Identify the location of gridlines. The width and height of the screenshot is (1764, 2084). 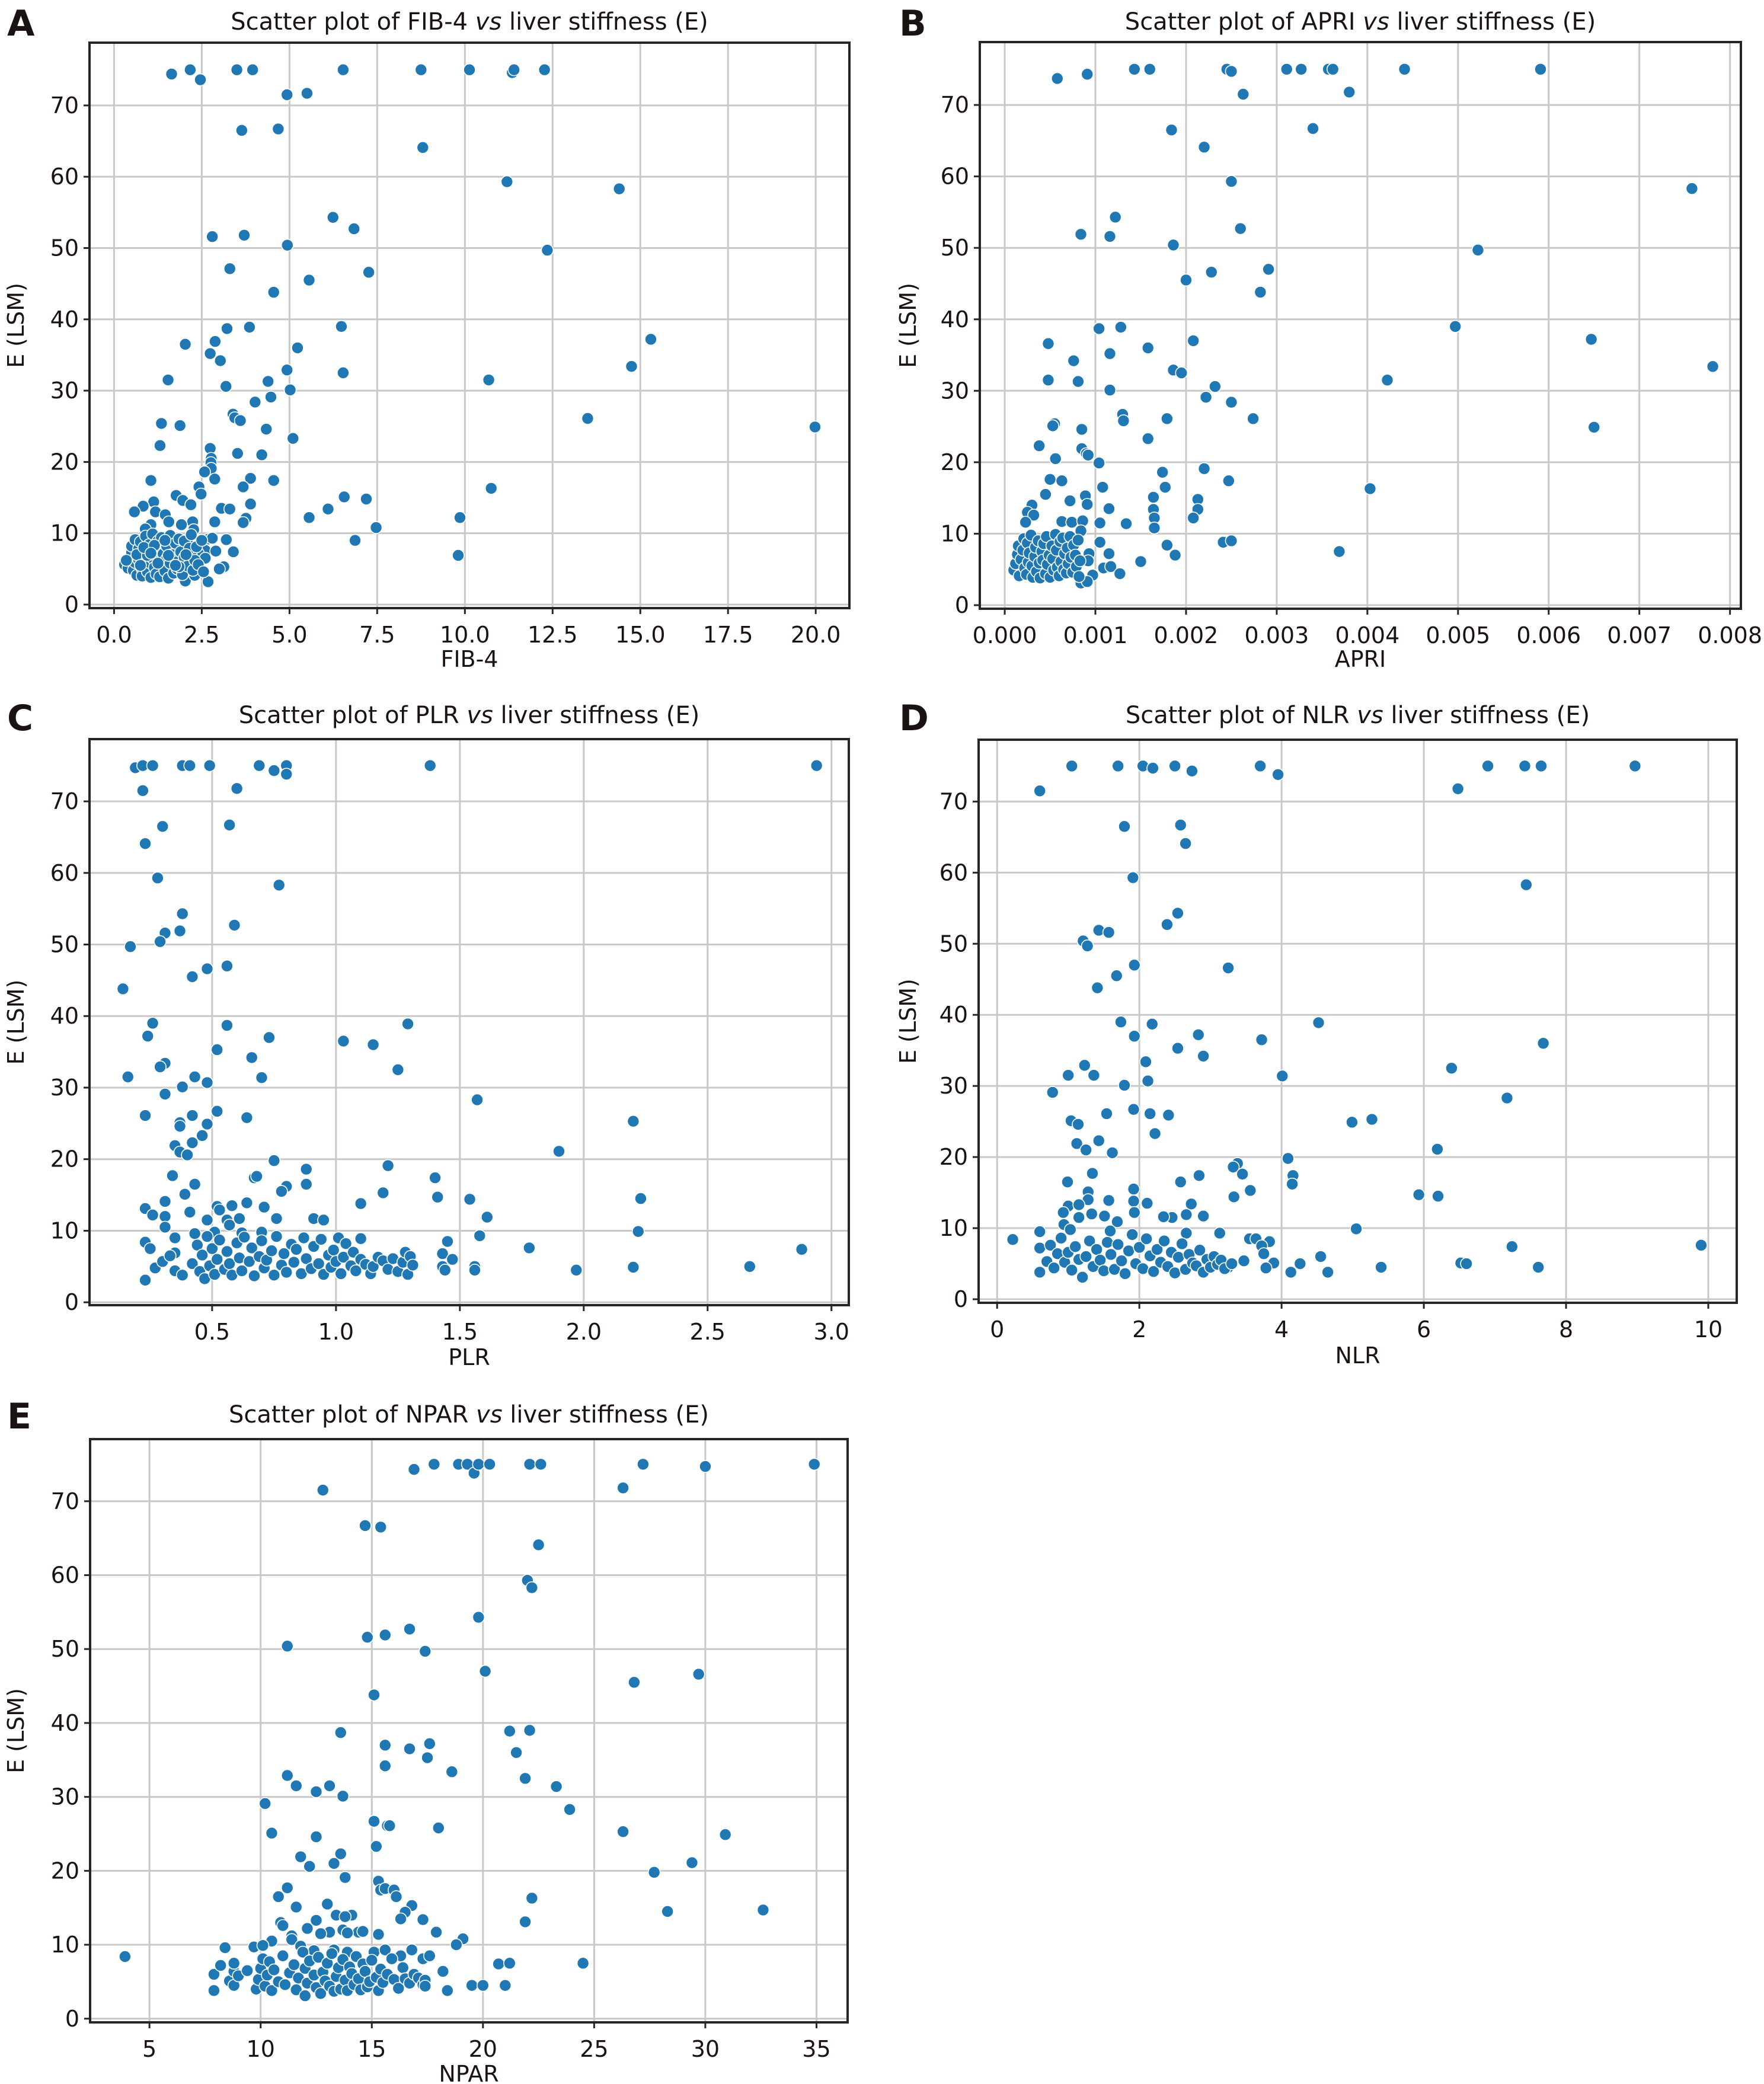
(470, 1022).